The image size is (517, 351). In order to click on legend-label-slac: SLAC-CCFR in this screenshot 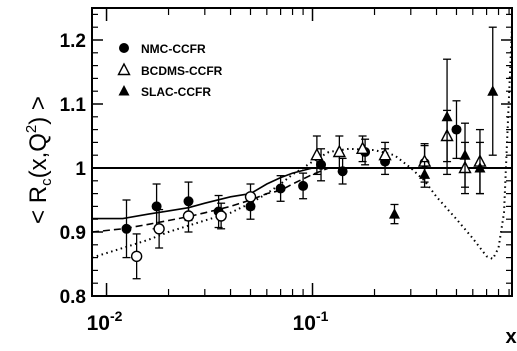, I will do `click(176, 92)`.